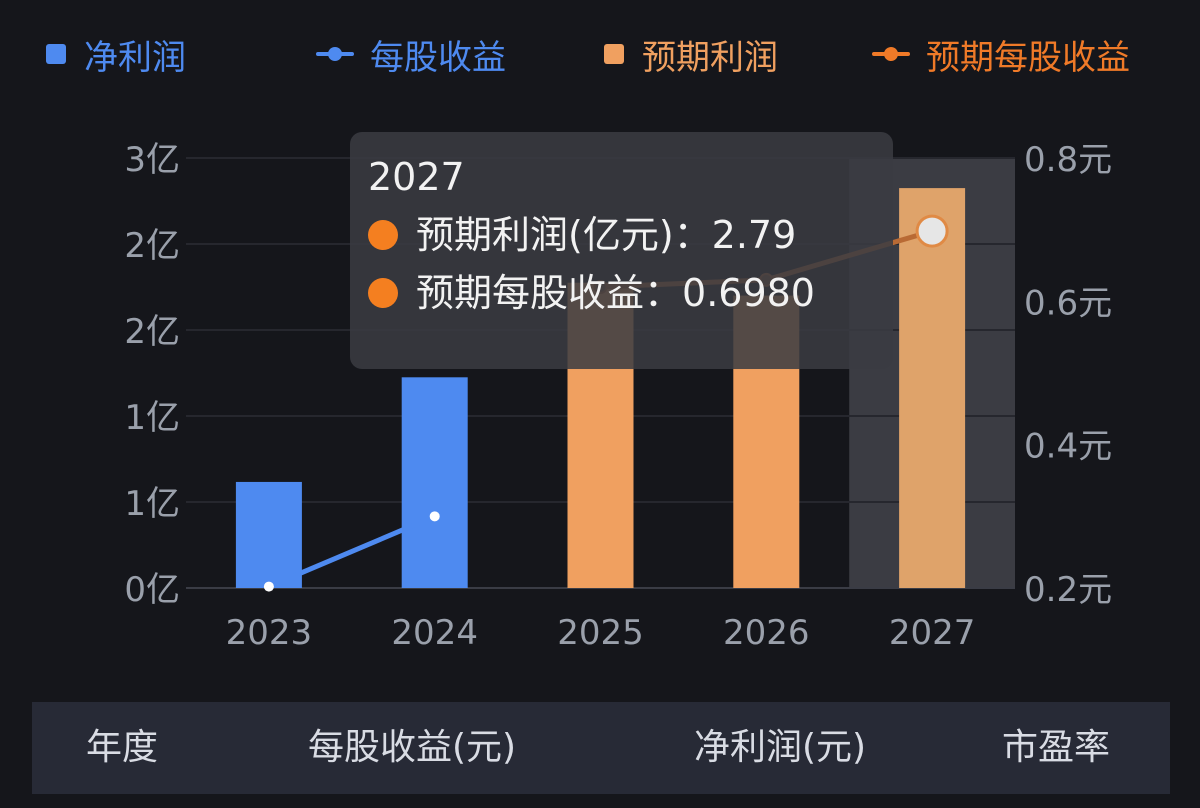 Image resolution: width=1200 pixels, height=808 pixels. I want to click on tooltip-title: 2027, so click(416, 177).